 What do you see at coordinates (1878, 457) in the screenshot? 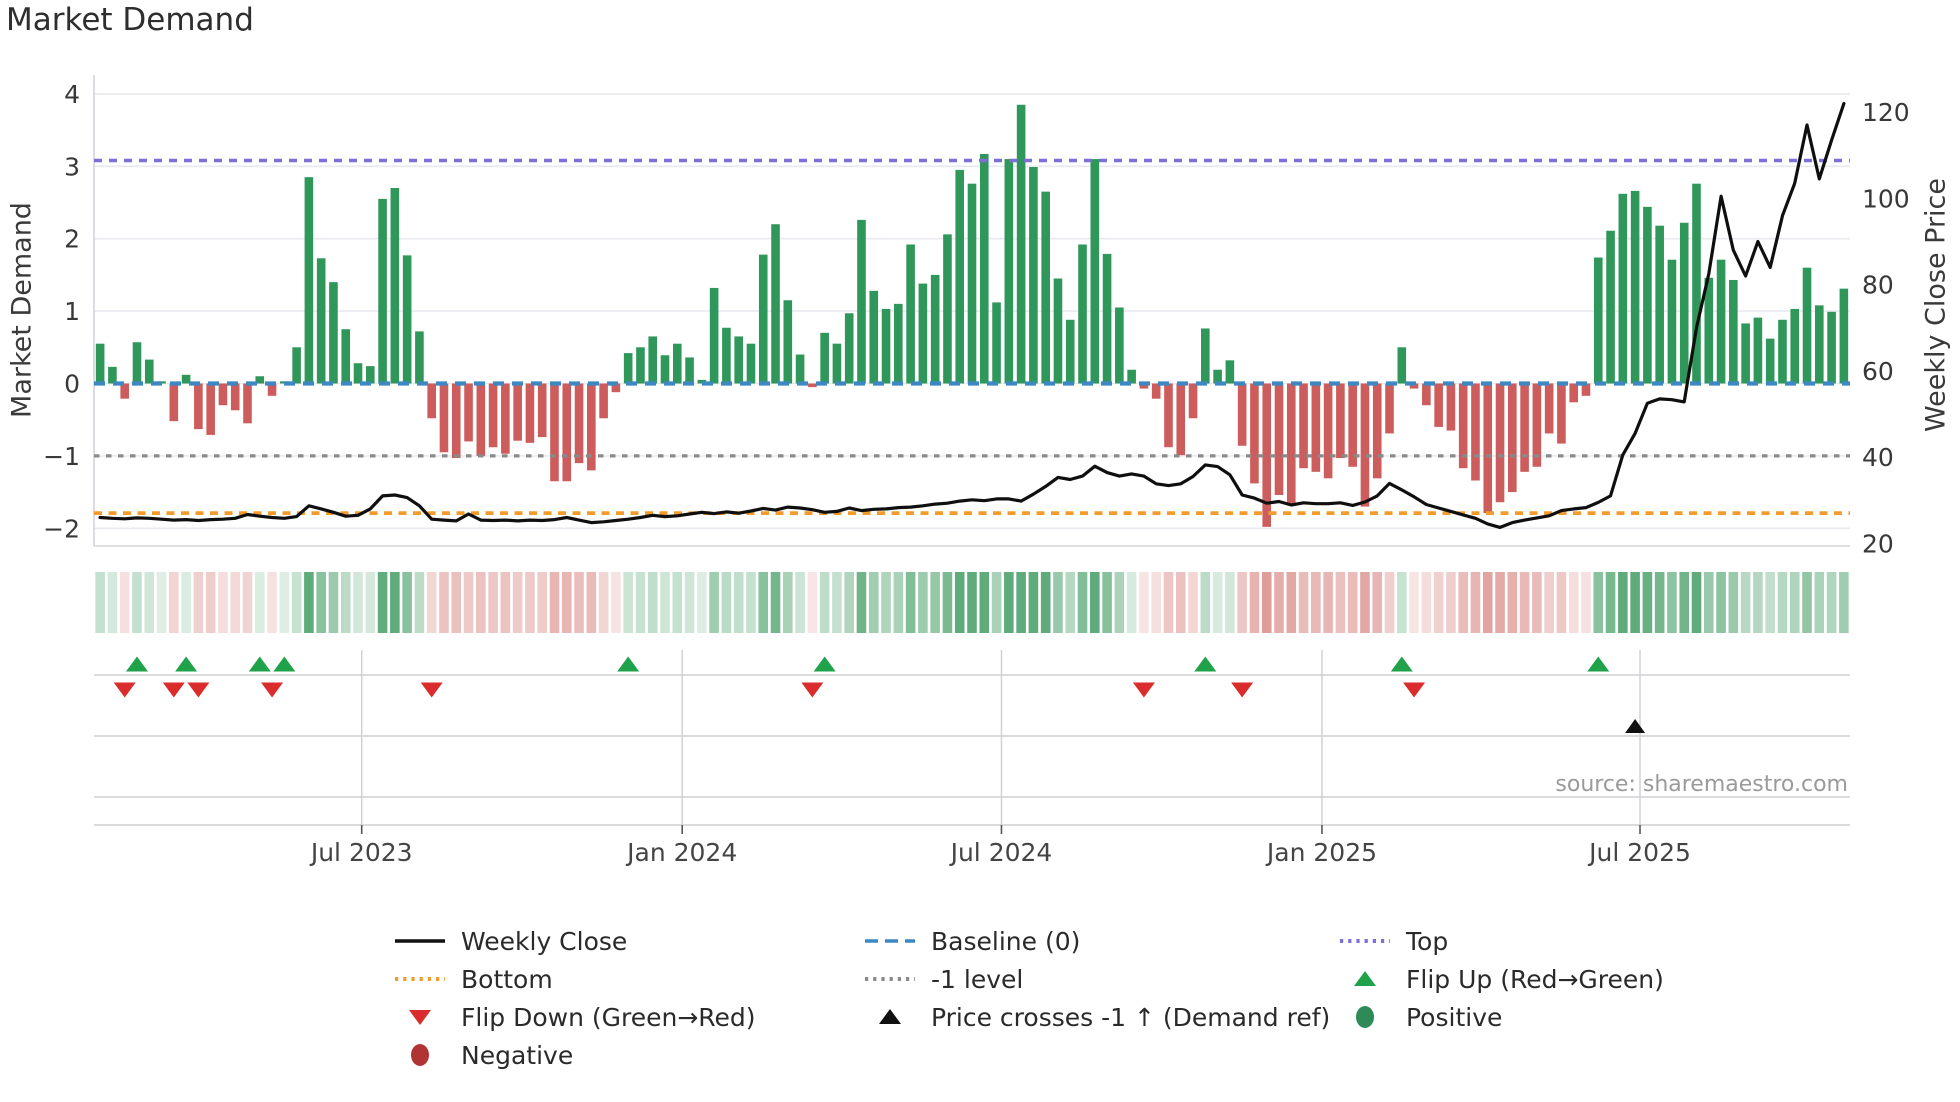
I see `right-axis-tick-label: 40` at bounding box center [1878, 457].